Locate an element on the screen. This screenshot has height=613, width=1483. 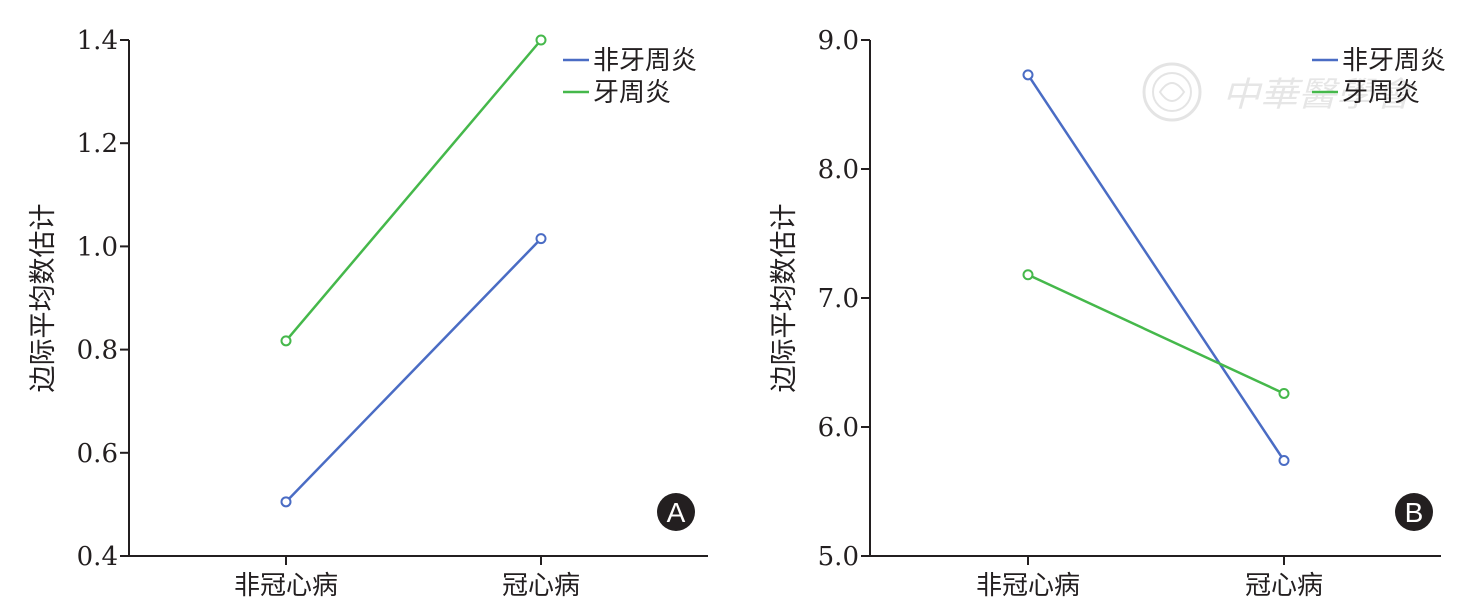
panel-label: A is located at coordinates (676, 512).